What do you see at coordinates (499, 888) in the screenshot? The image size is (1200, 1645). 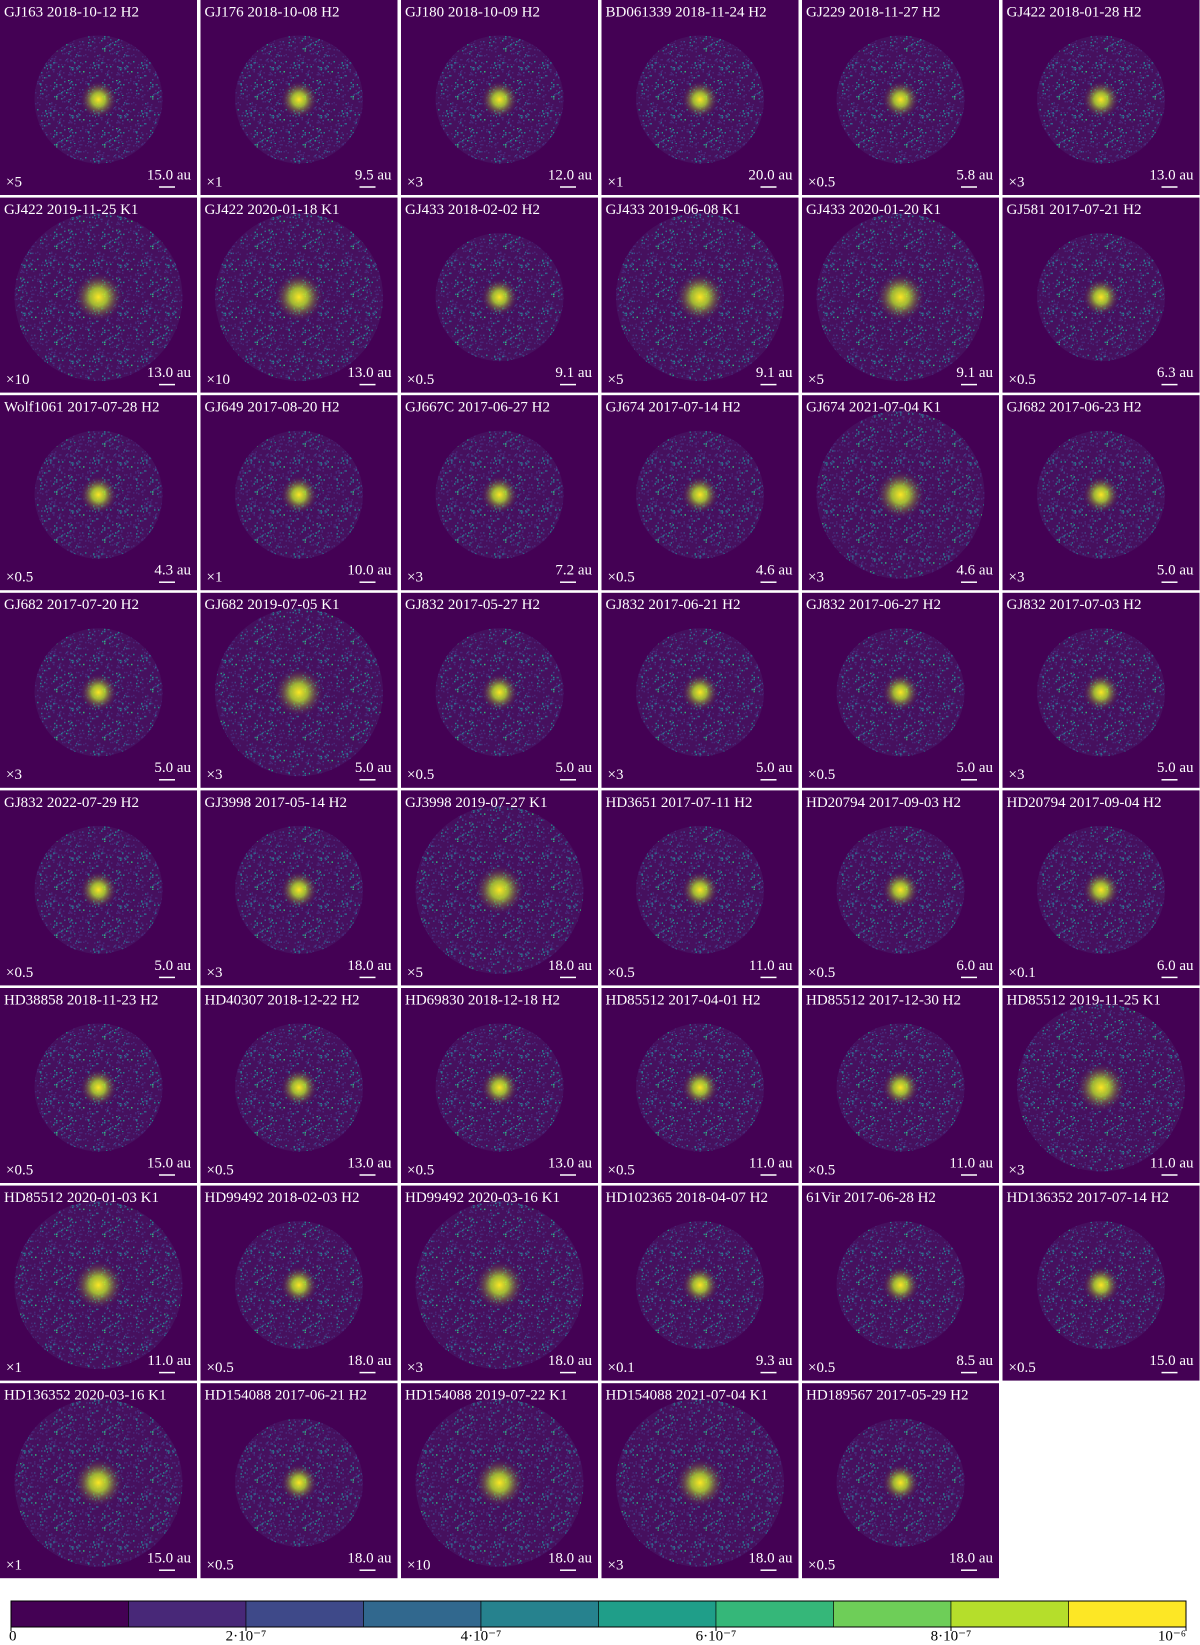 I see `panel: GJ3998 2019-07-27 K1 ×5 18.0 au` at bounding box center [499, 888].